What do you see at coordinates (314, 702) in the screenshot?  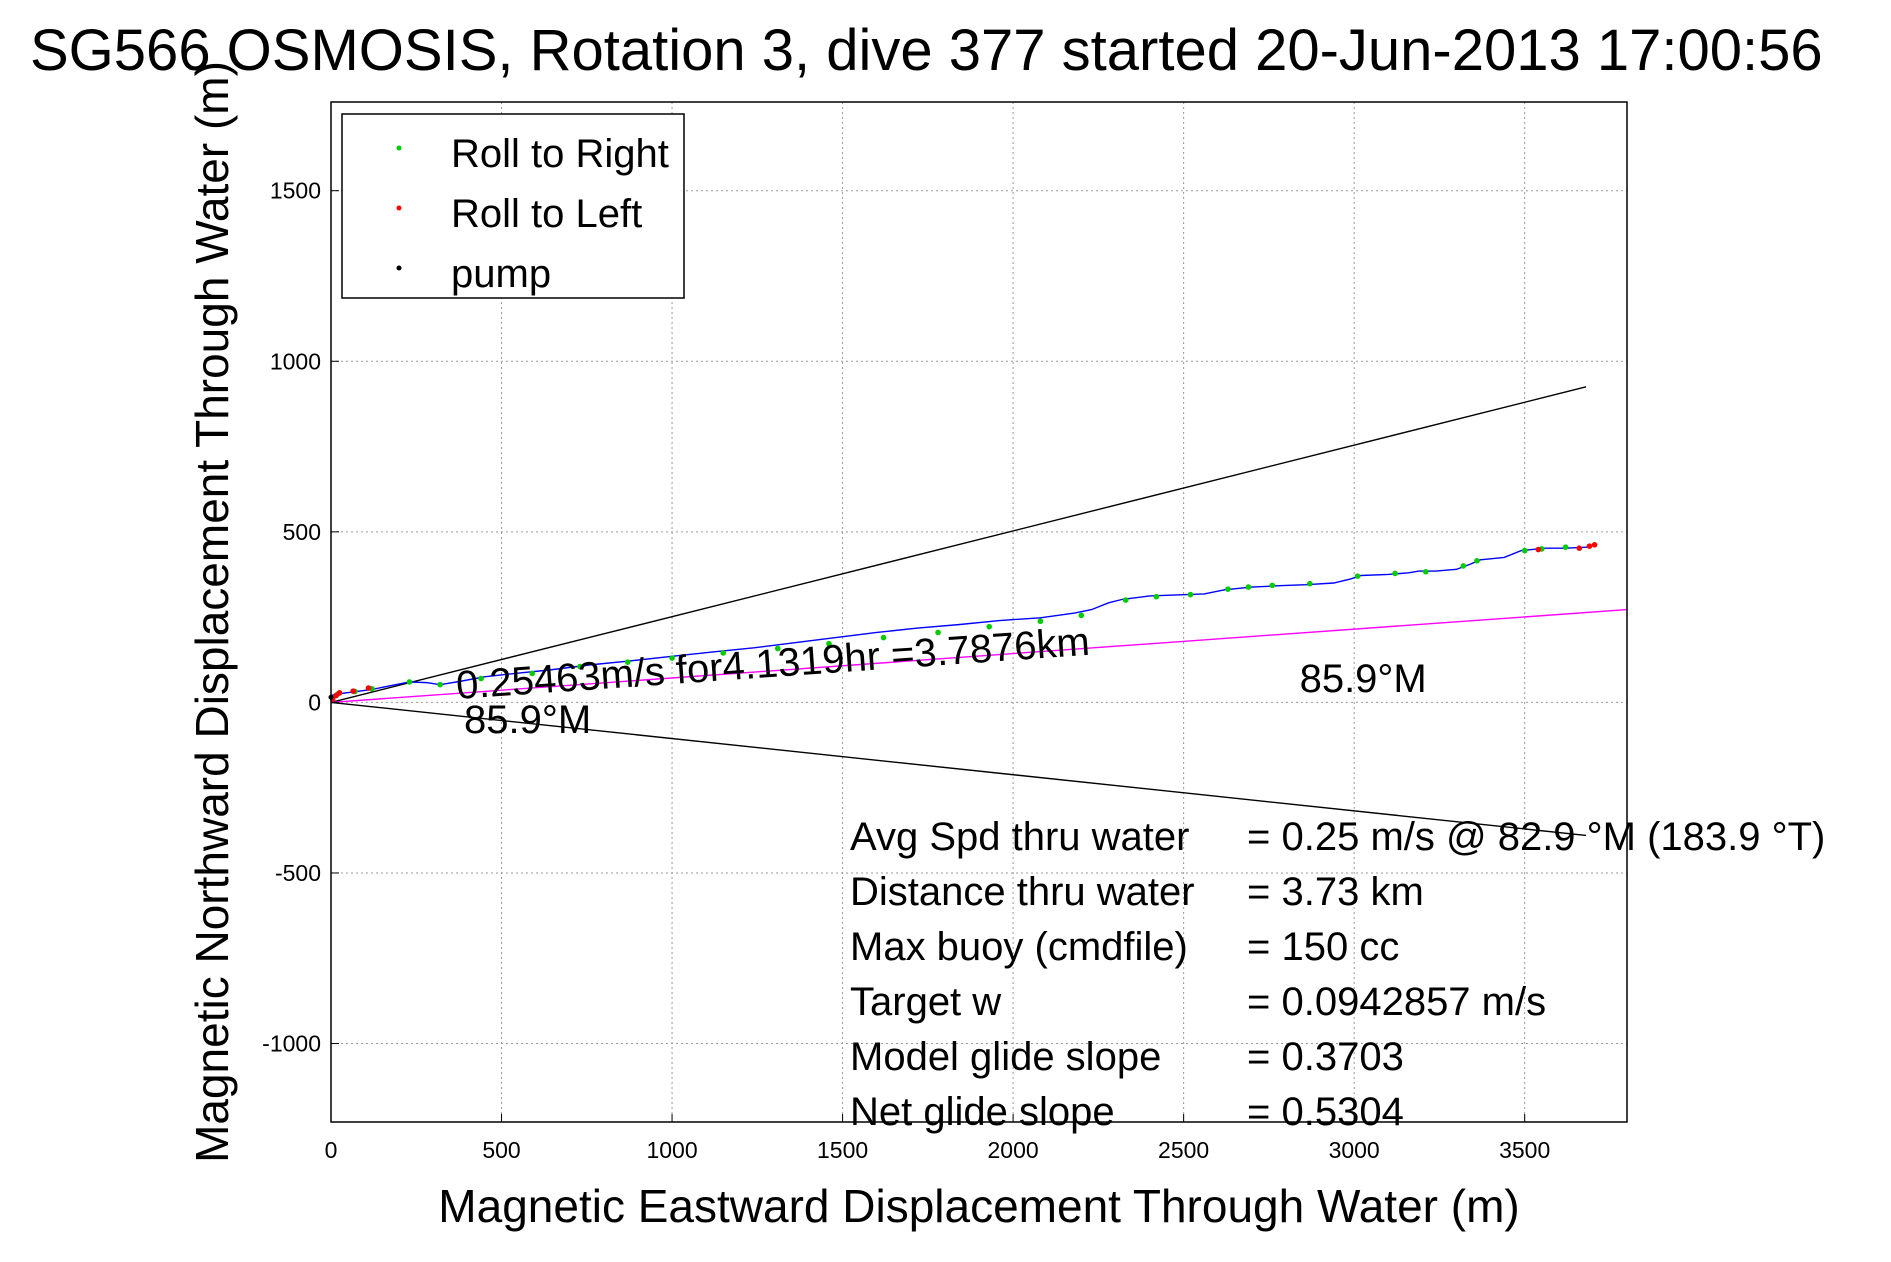 I see `y-tick-label: 0` at bounding box center [314, 702].